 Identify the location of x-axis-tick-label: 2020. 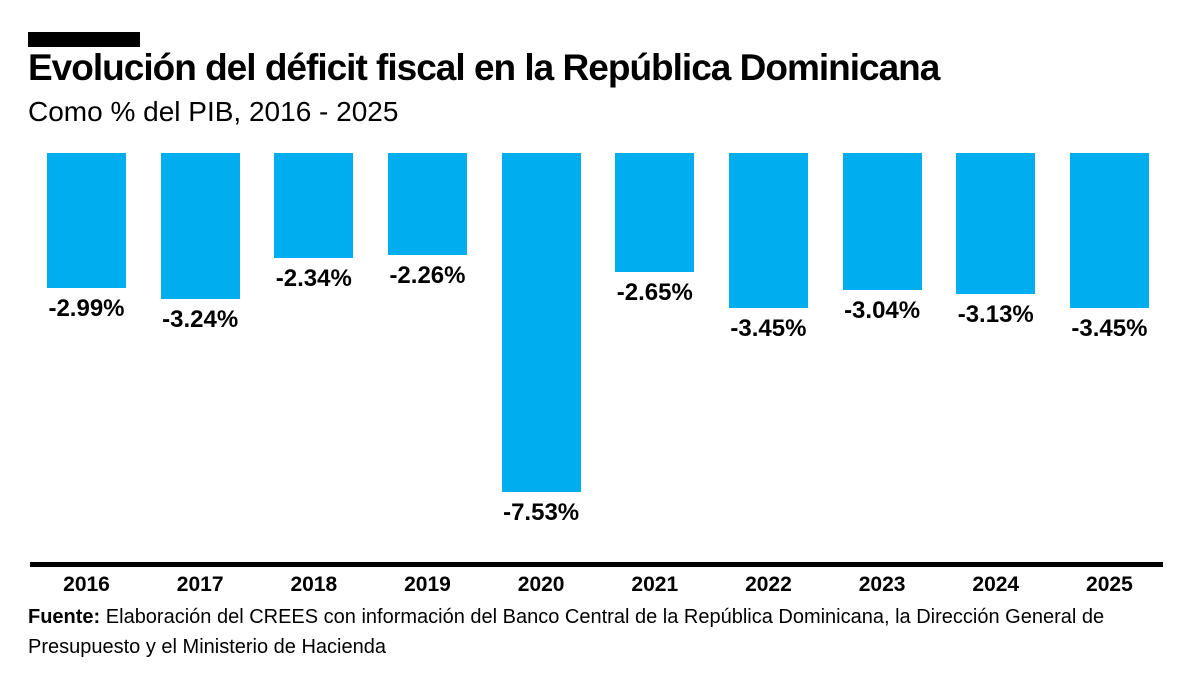
(541, 584).